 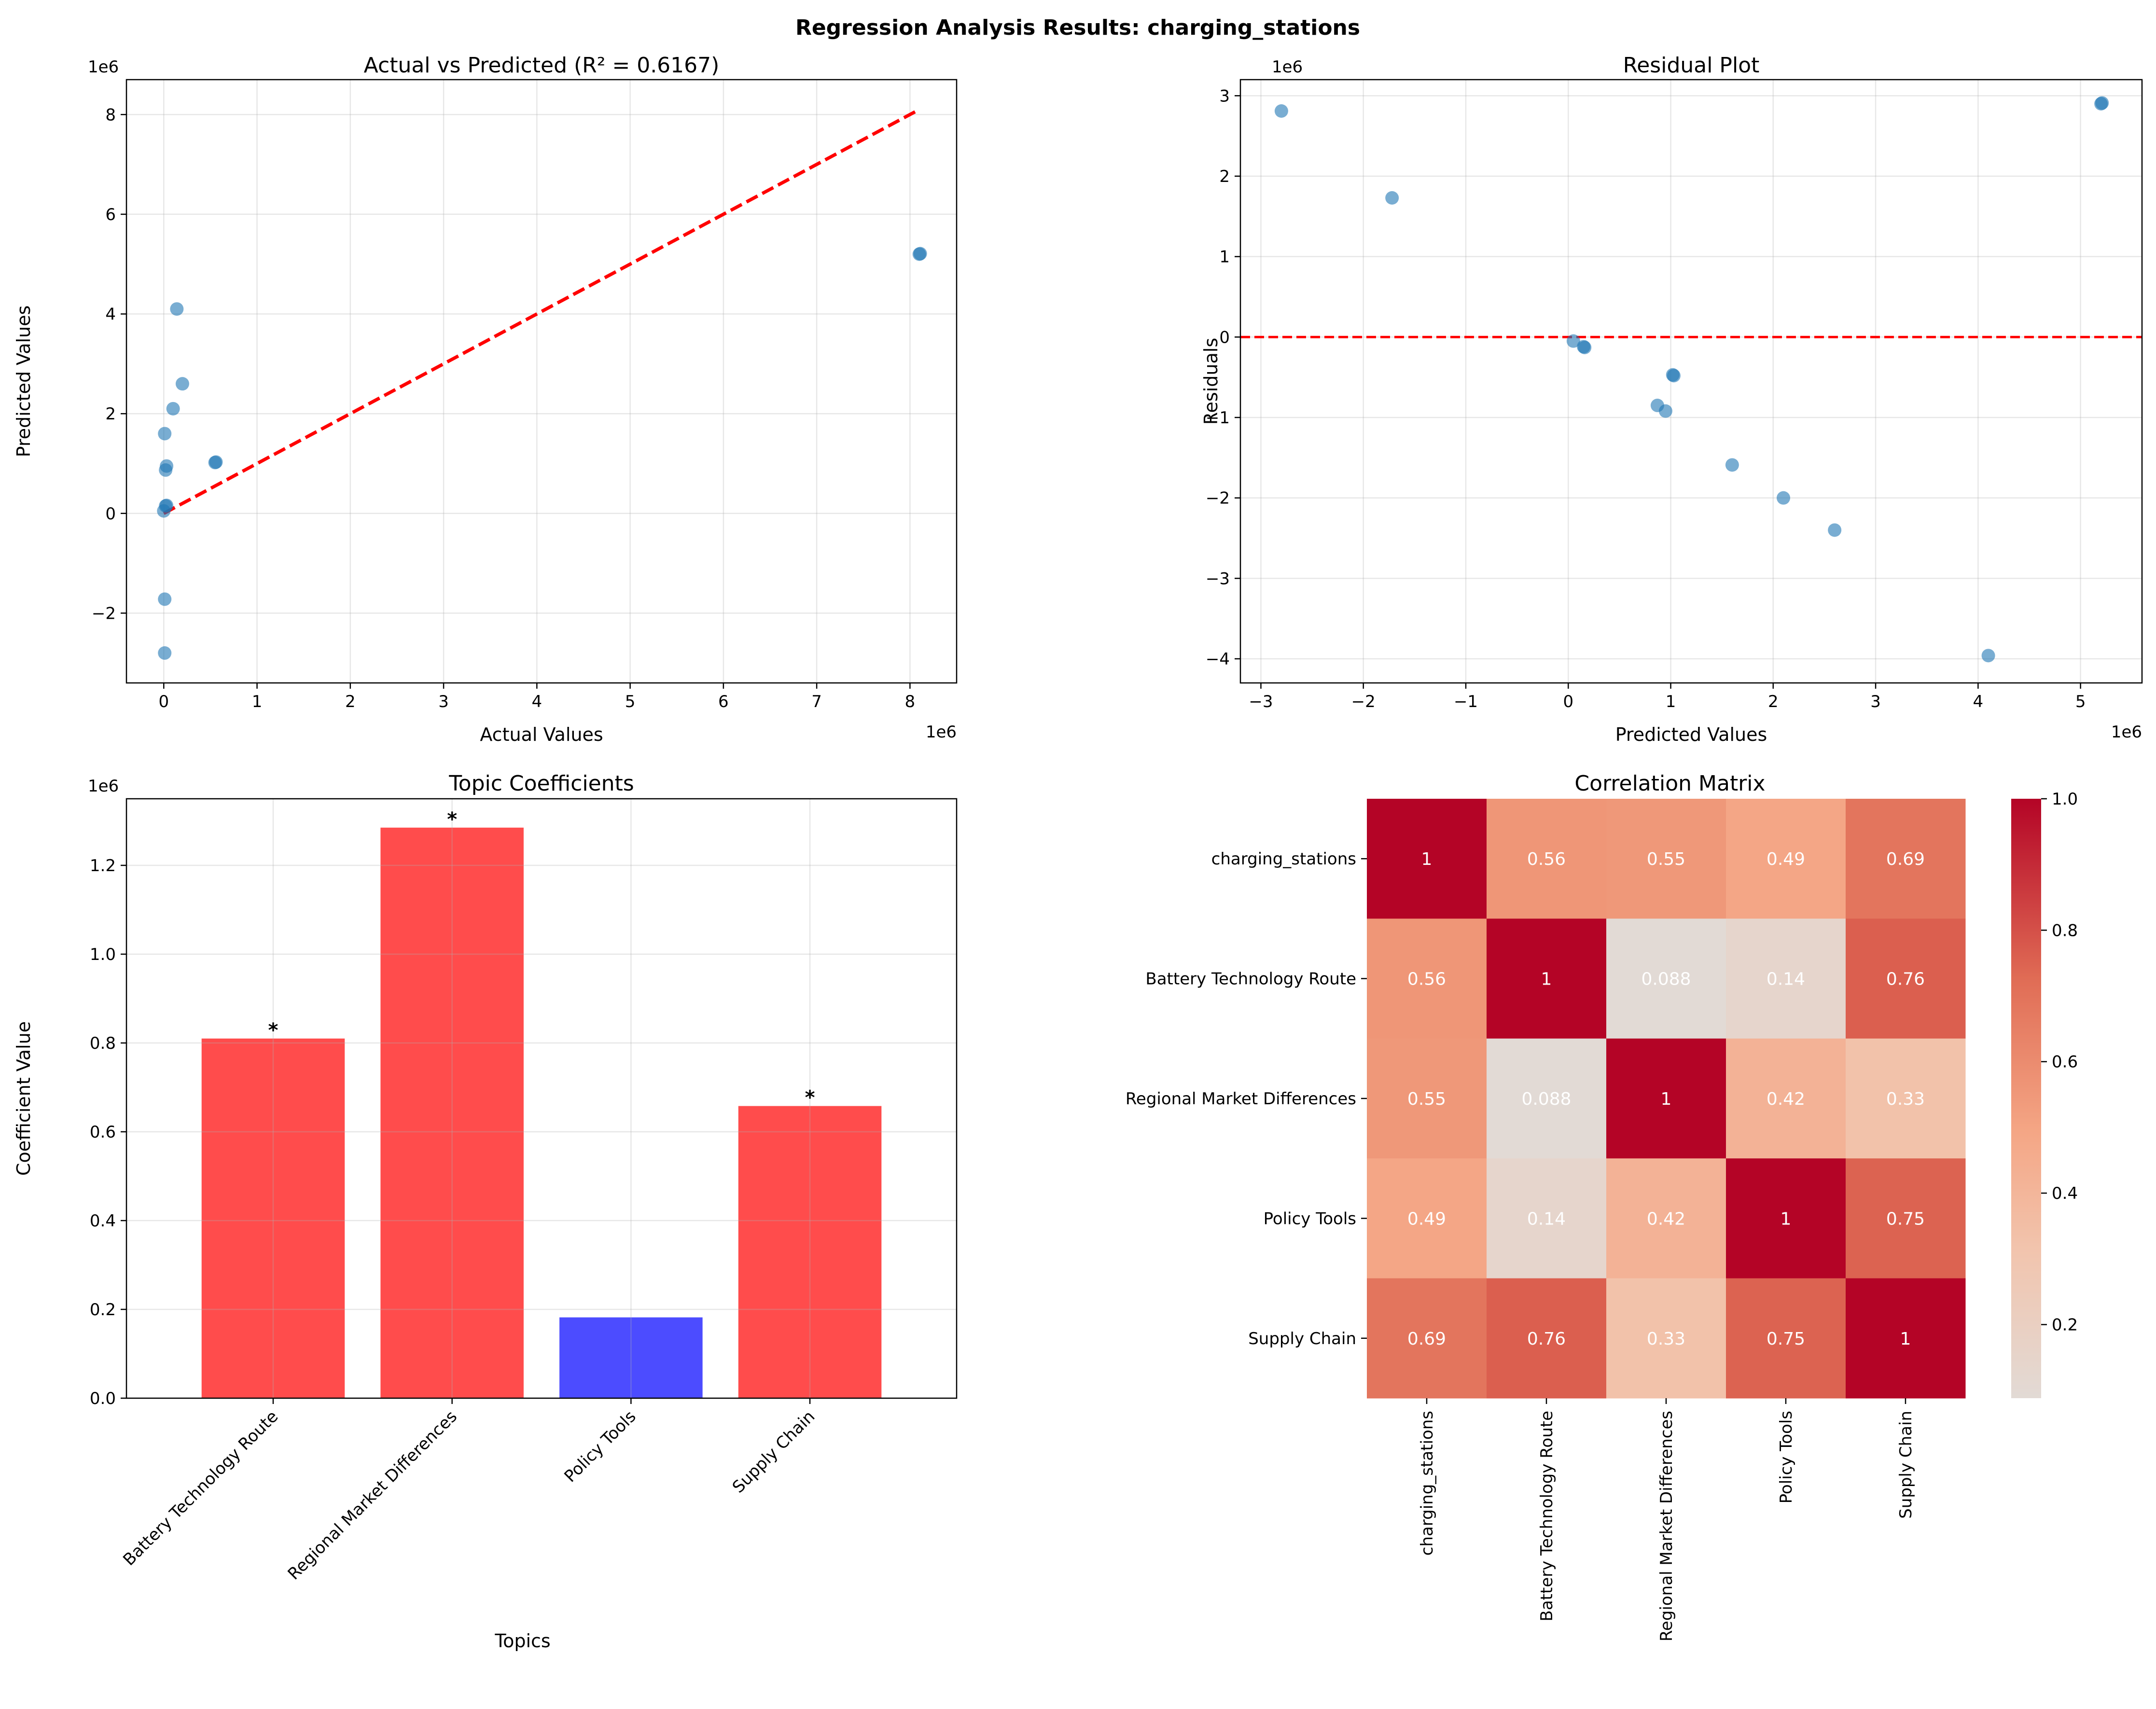 What do you see at coordinates (541, 958) in the screenshot?
I see `topic-coefficients-significance: * * *` at bounding box center [541, 958].